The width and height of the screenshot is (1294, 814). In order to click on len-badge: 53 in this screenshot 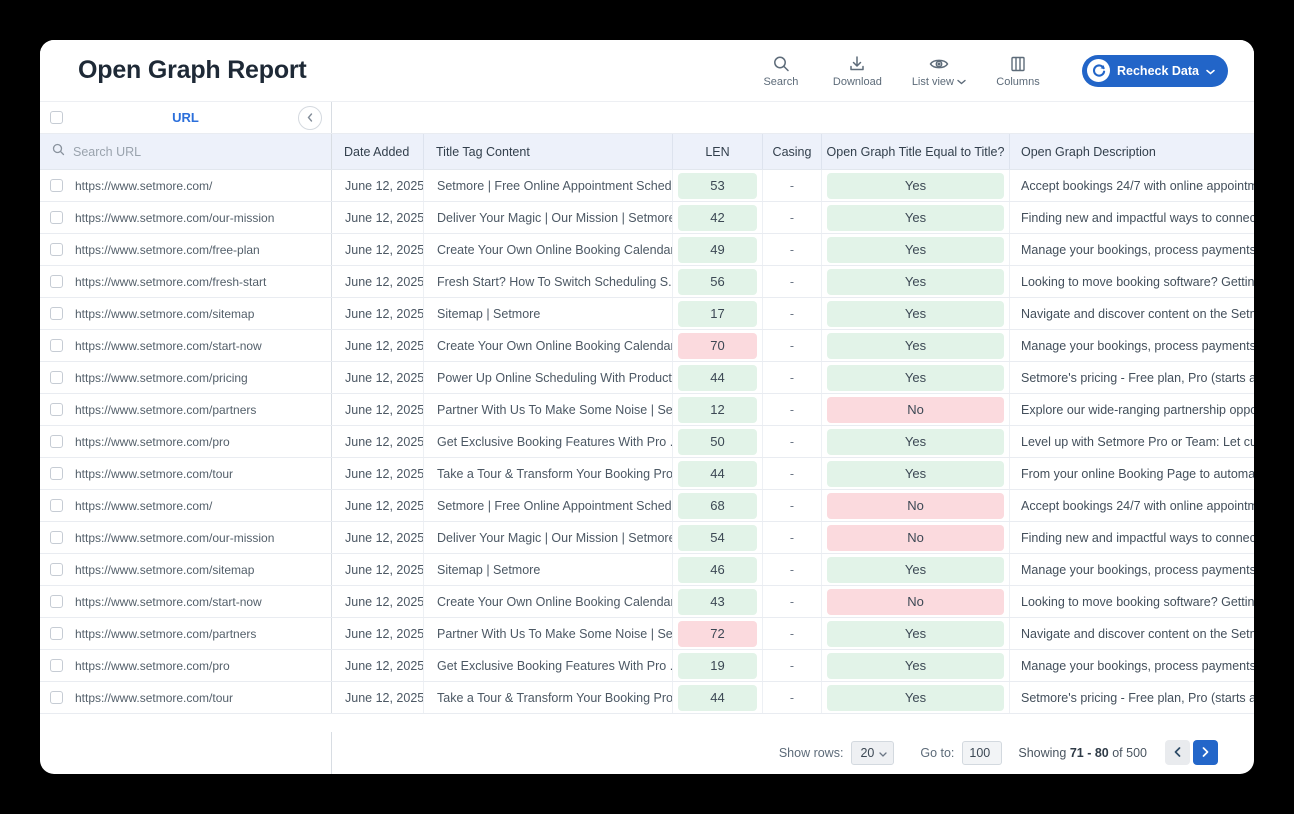, I will do `click(717, 185)`.